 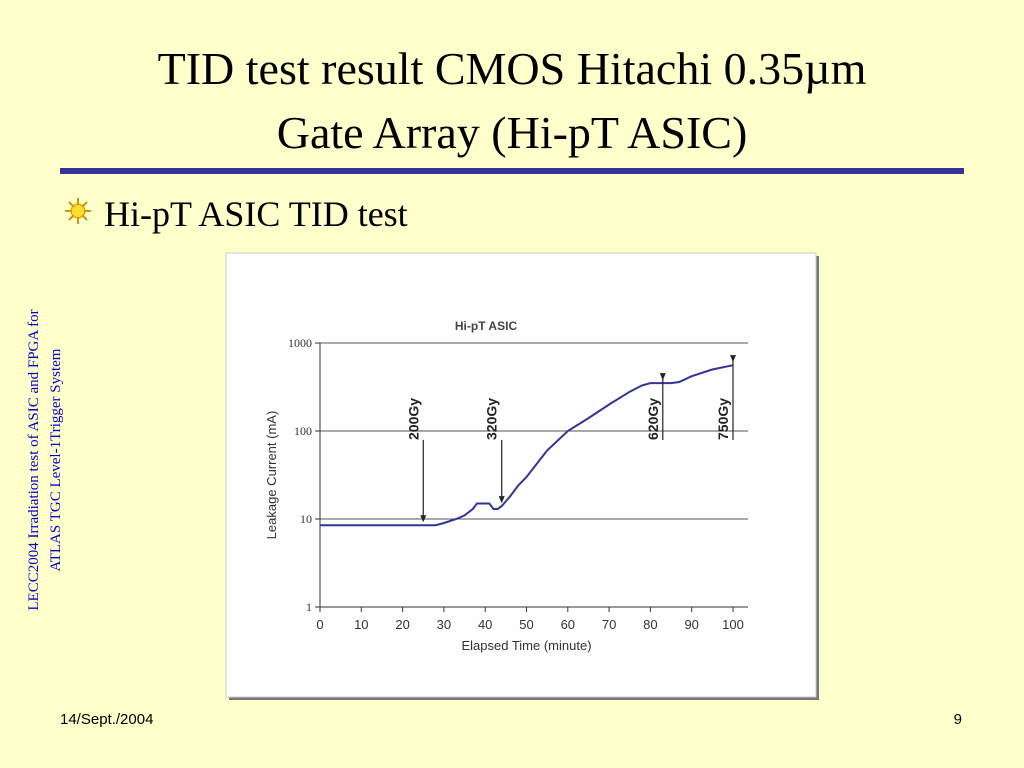 I want to click on x-tick-label: 30, so click(x=444, y=624).